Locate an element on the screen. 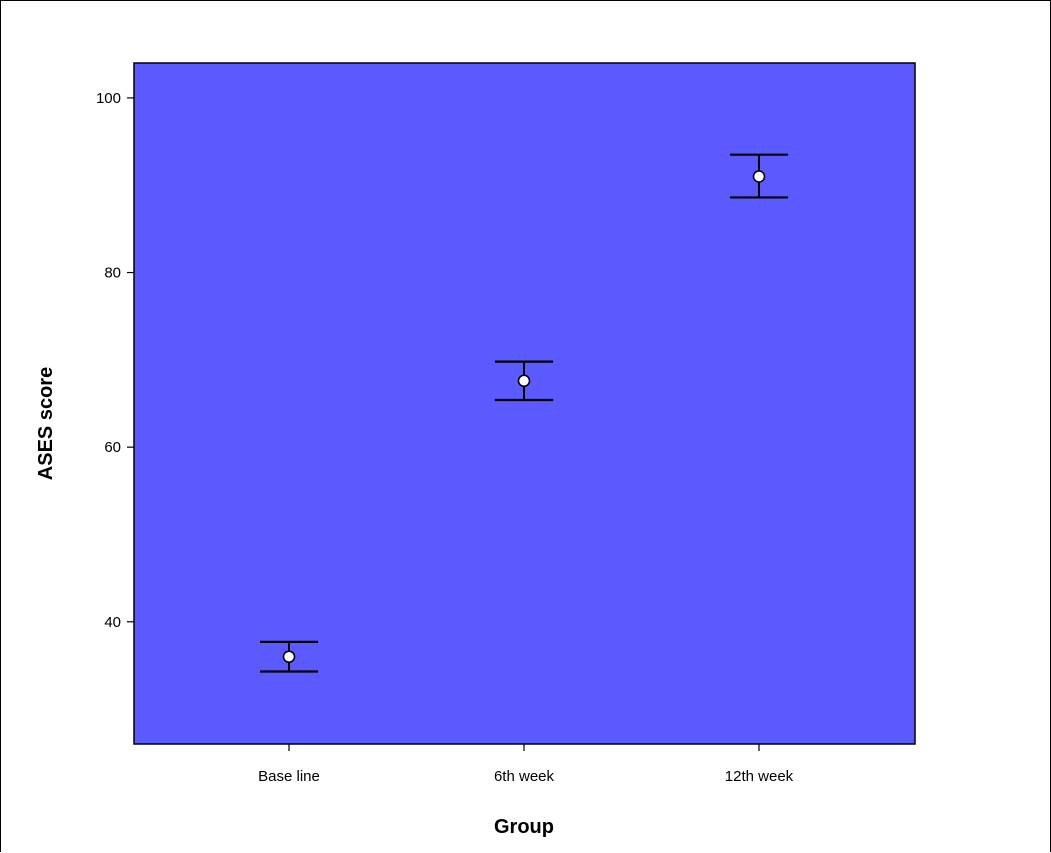 The image size is (1051, 853). y-tick-label: 60 is located at coordinates (112, 447).